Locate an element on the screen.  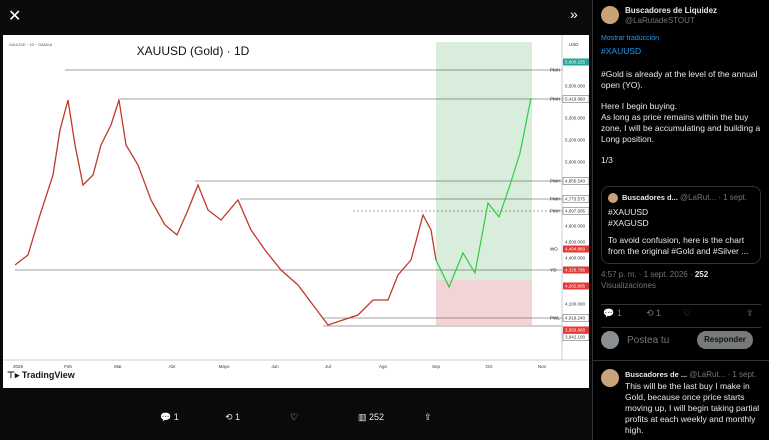
price-label: 5,300.000 is located at coordinates (575, 118).